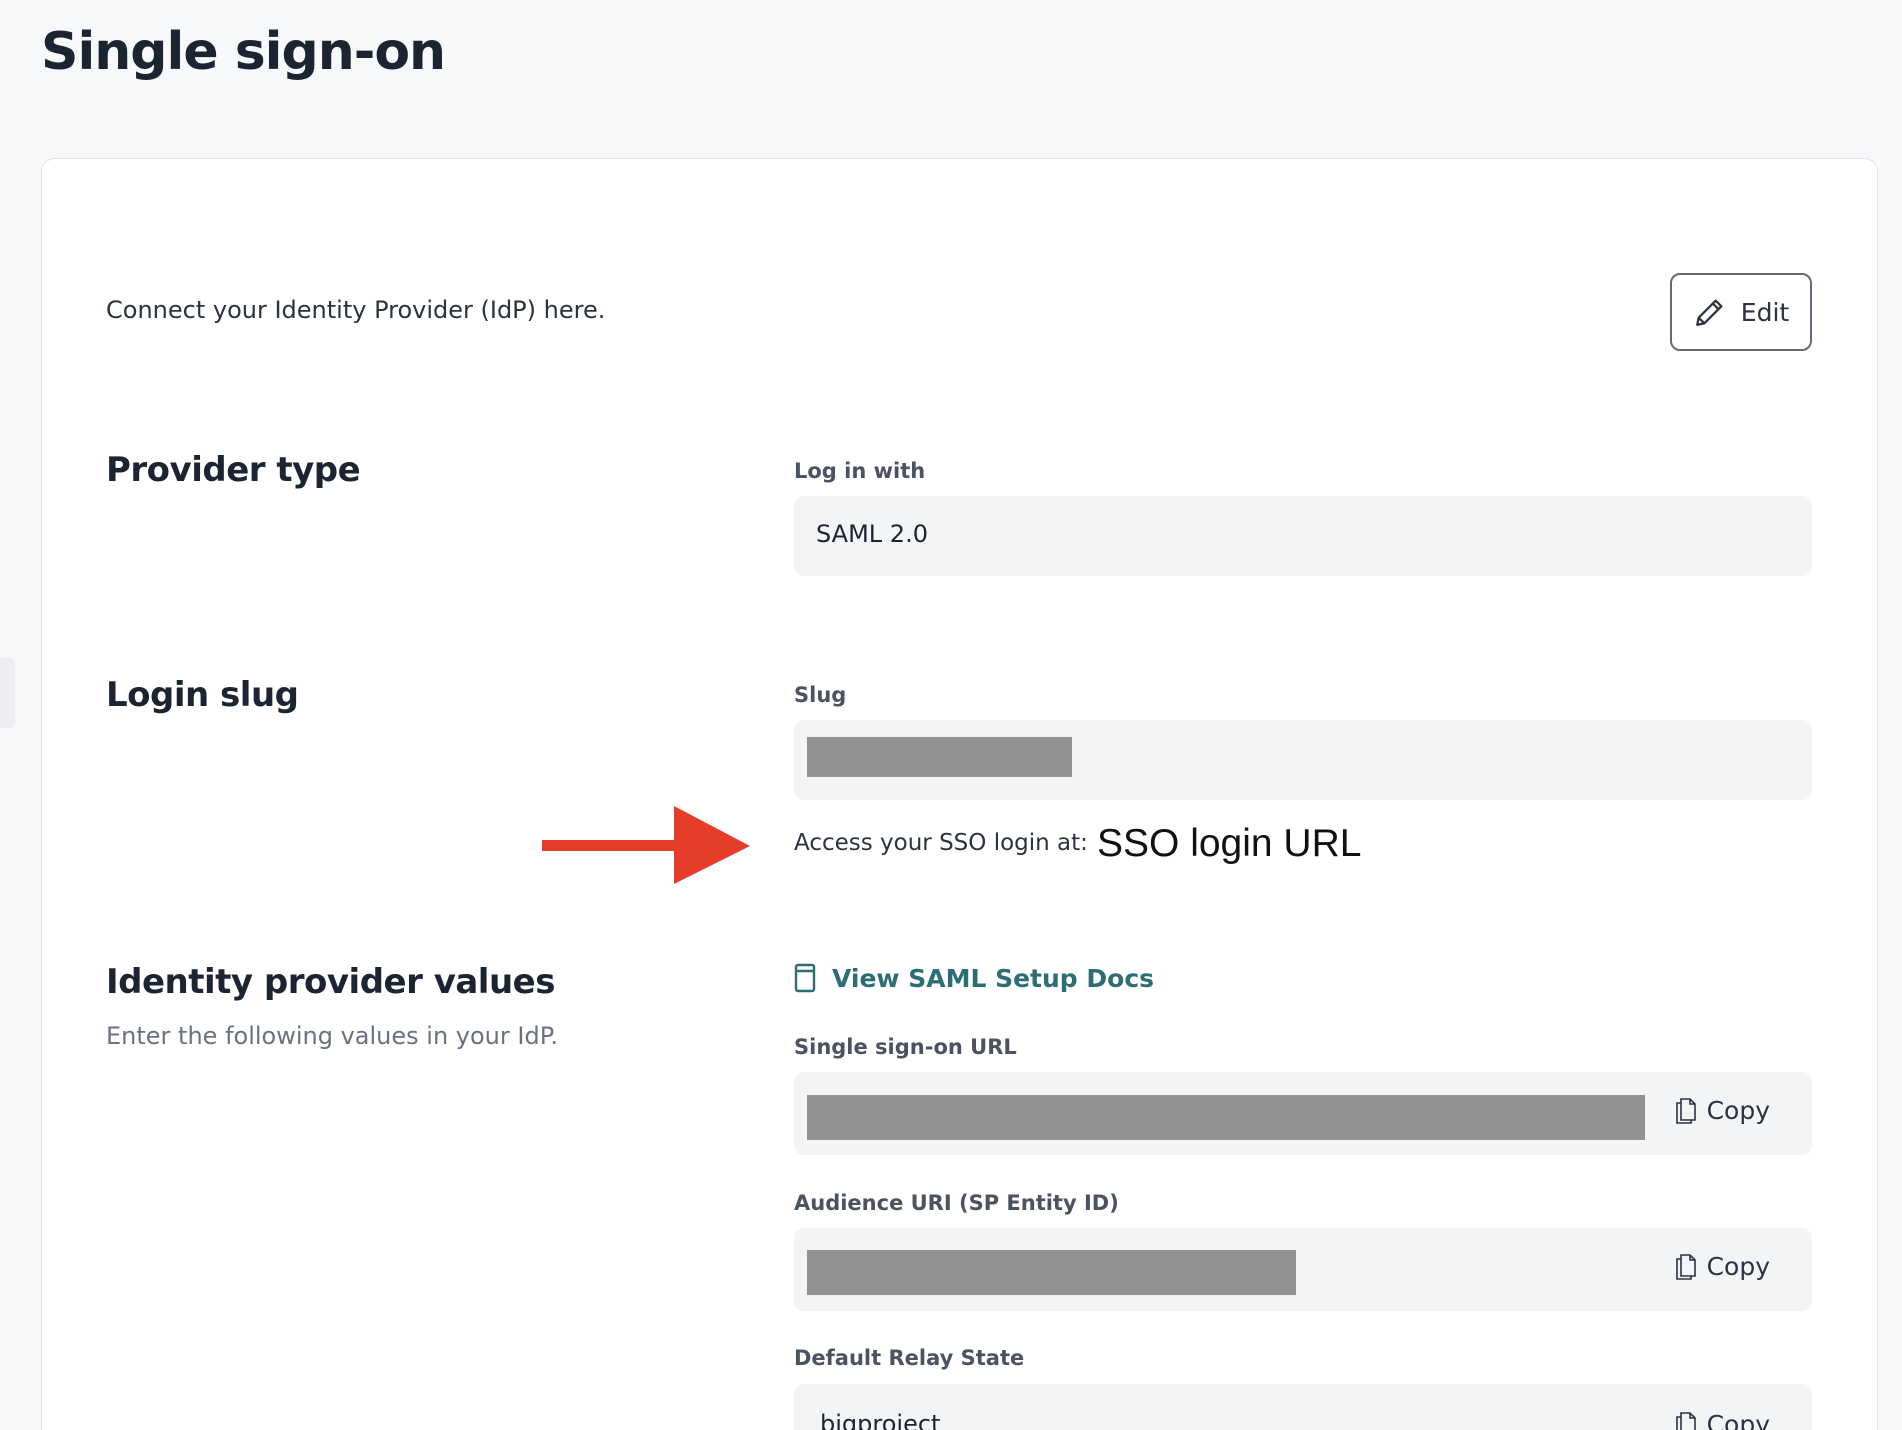 The image size is (1902, 1430). What do you see at coordinates (1765, 312) in the screenshot?
I see `edit-label: Edit` at bounding box center [1765, 312].